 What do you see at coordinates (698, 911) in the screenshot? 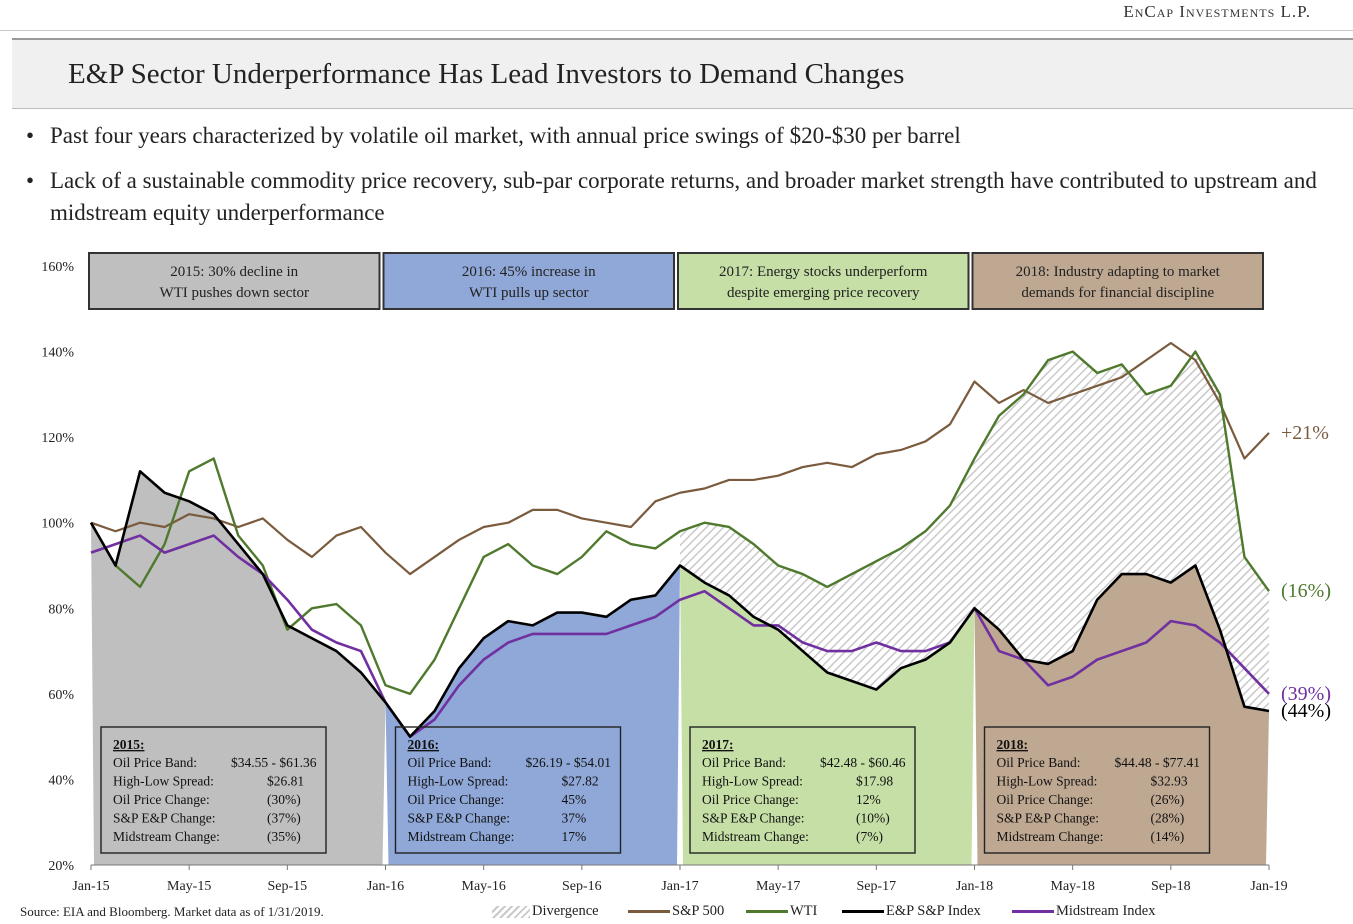
I see `legend-label: S&P 500` at bounding box center [698, 911].